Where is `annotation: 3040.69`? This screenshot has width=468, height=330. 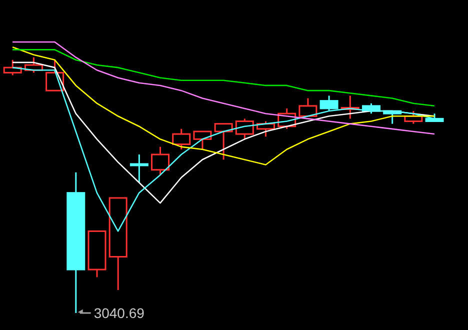
annotation: 3040.69 is located at coordinates (119, 313).